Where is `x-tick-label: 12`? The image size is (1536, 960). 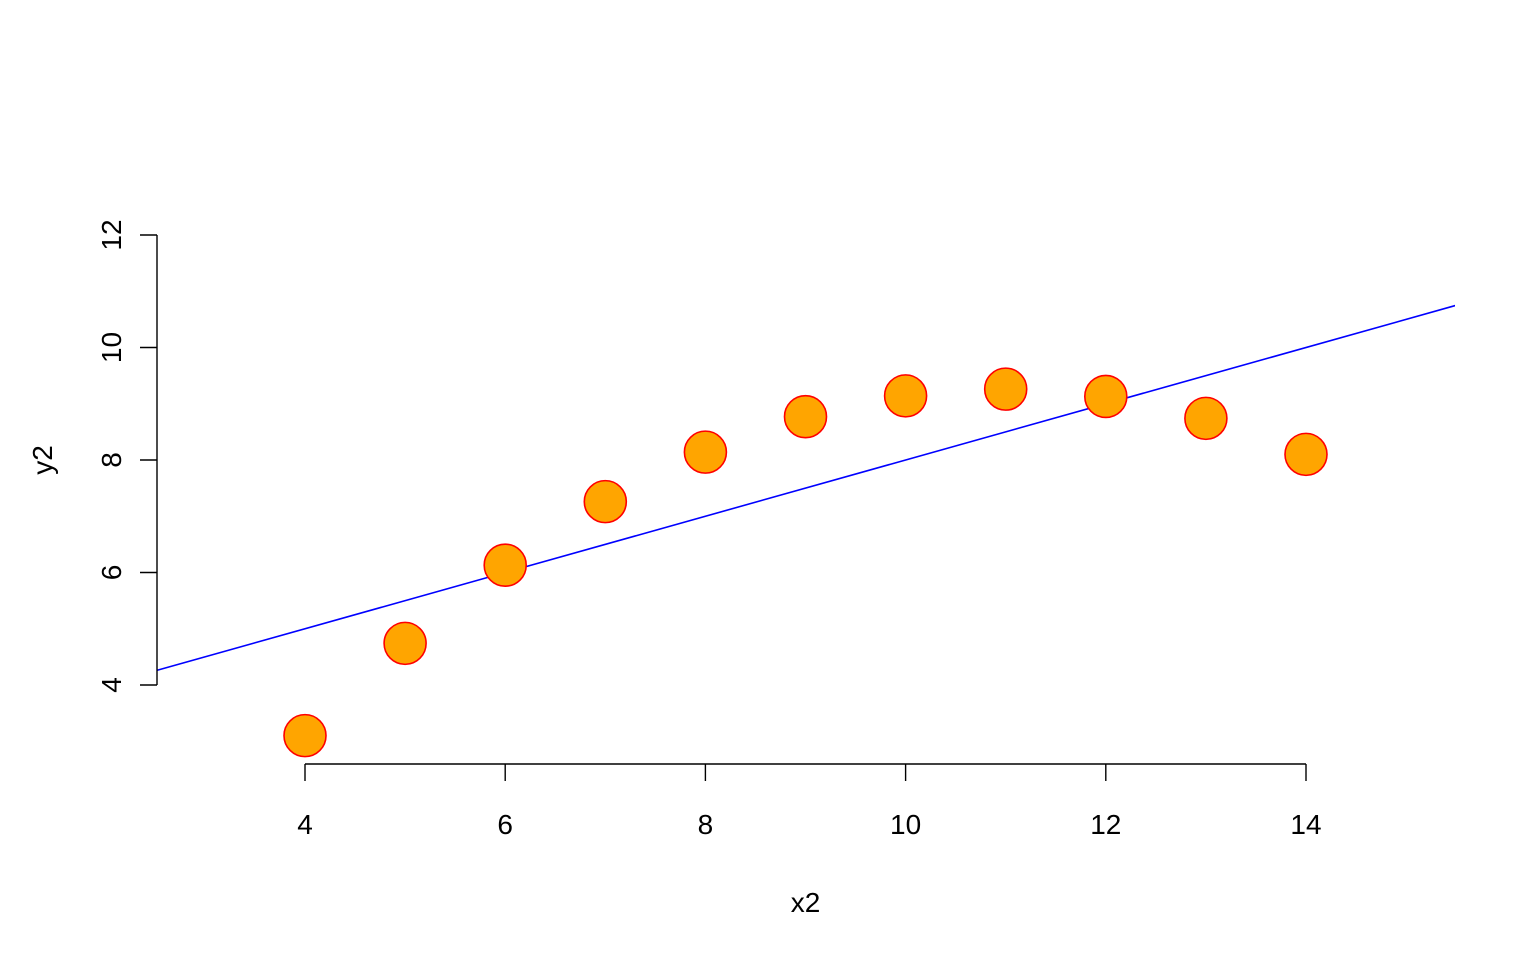
x-tick-label: 12 is located at coordinates (1105, 824).